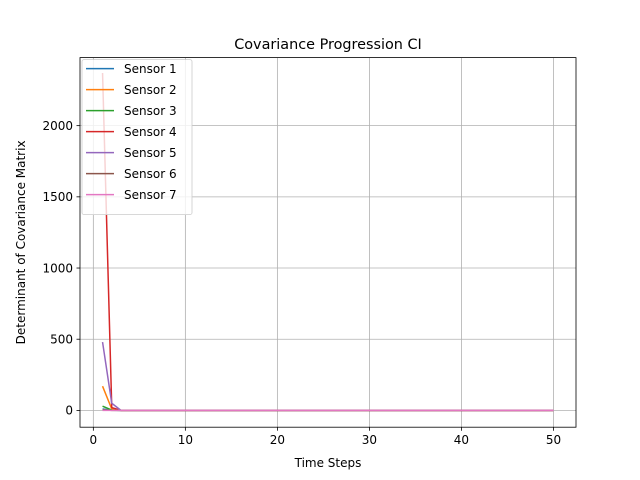 This screenshot has width=640, height=480. What do you see at coordinates (150, 132) in the screenshot?
I see `legend-label: Sensor 4` at bounding box center [150, 132].